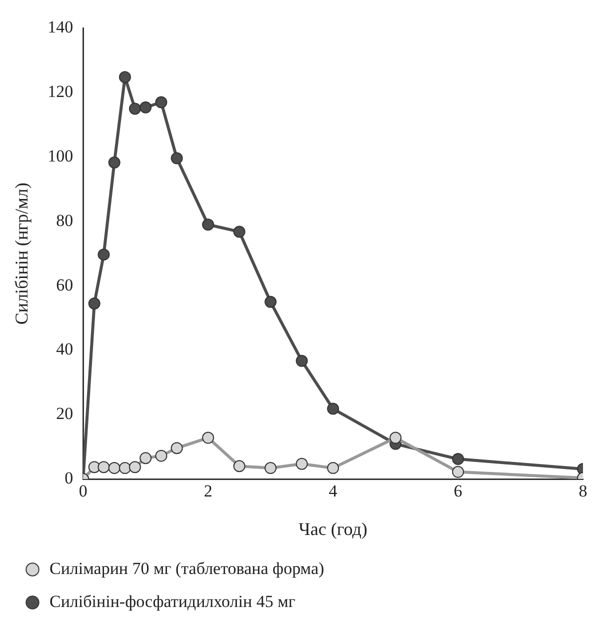 Image resolution: width=599 pixels, height=629 pixels. Describe the element at coordinates (83, 491) in the screenshot. I see `x-tick-label: 0` at that location.